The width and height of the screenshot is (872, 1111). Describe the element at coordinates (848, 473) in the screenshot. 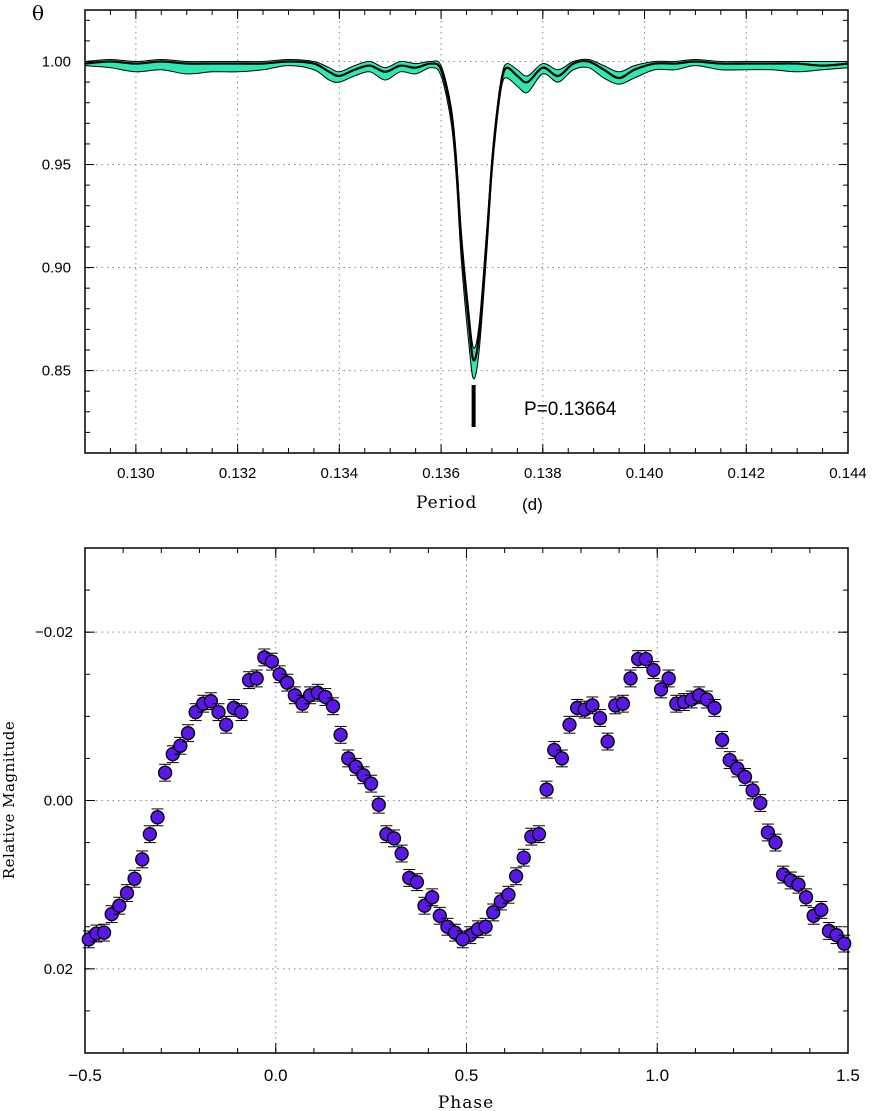

I see `periodogram-x-tick-label: 0.144` at that location.